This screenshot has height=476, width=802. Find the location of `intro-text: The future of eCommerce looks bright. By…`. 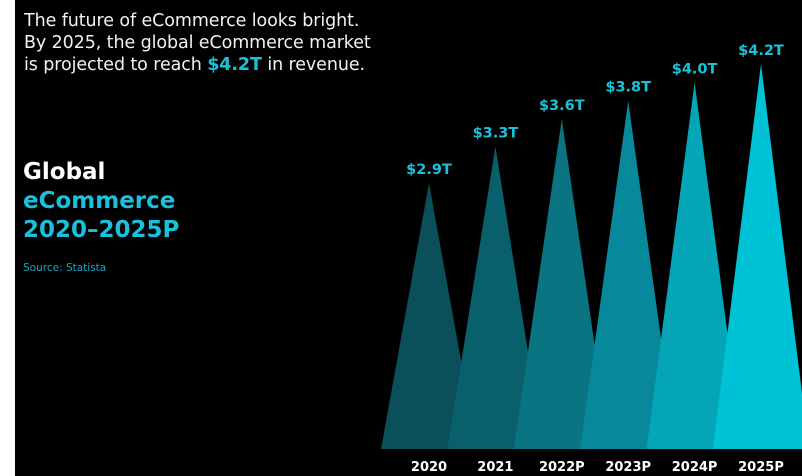

intro-text: The future of eCommerce looks bright. By… is located at coordinates (224, 43).